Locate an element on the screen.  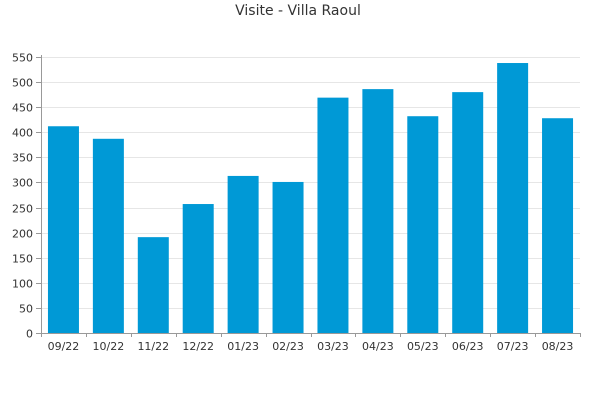
y-tick-label: 250 is located at coordinates (22, 209).